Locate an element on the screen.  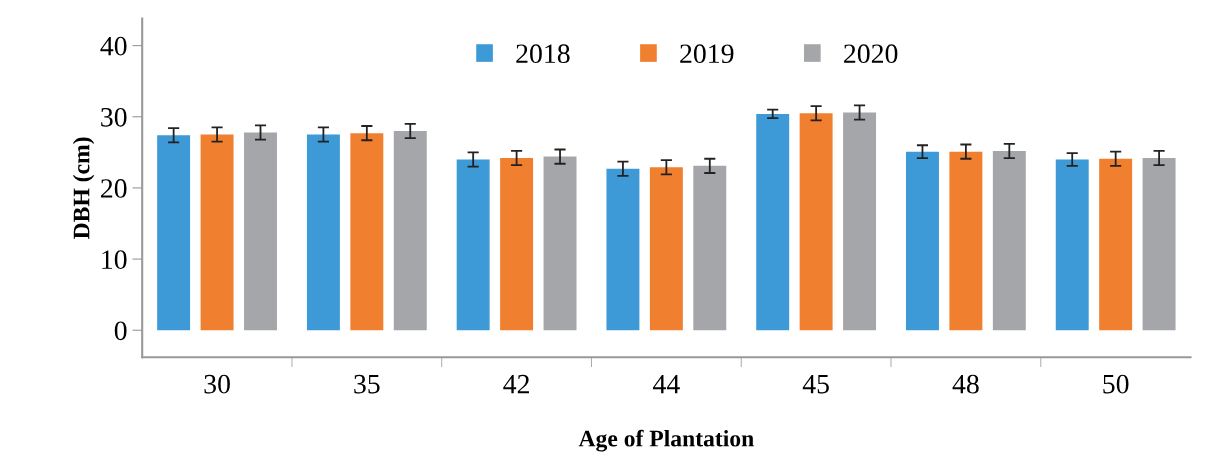
y-tick-label: 0 is located at coordinates (120, 331).